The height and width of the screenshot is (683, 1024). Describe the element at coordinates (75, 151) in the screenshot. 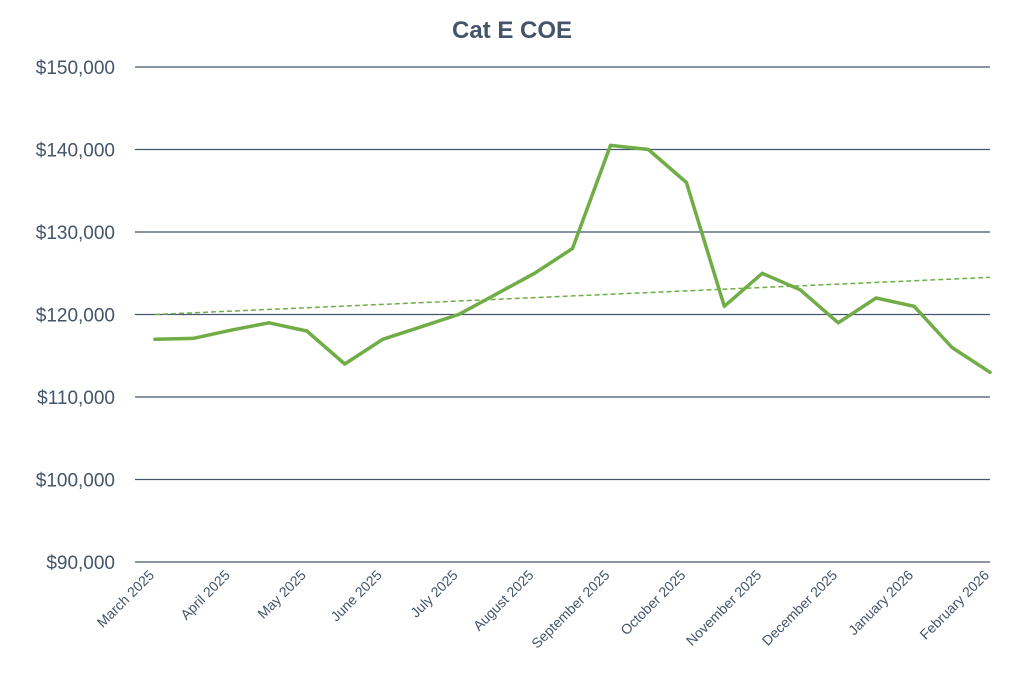

I see `y-tick-label: $140,000` at that location.